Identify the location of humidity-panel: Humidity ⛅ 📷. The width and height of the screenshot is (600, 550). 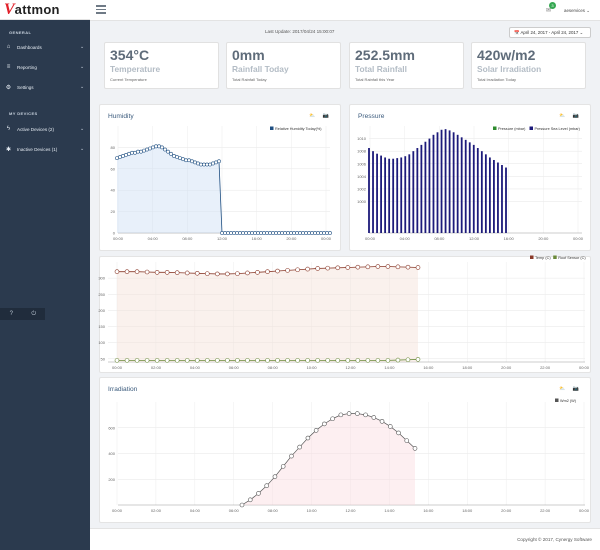
(220, 177).